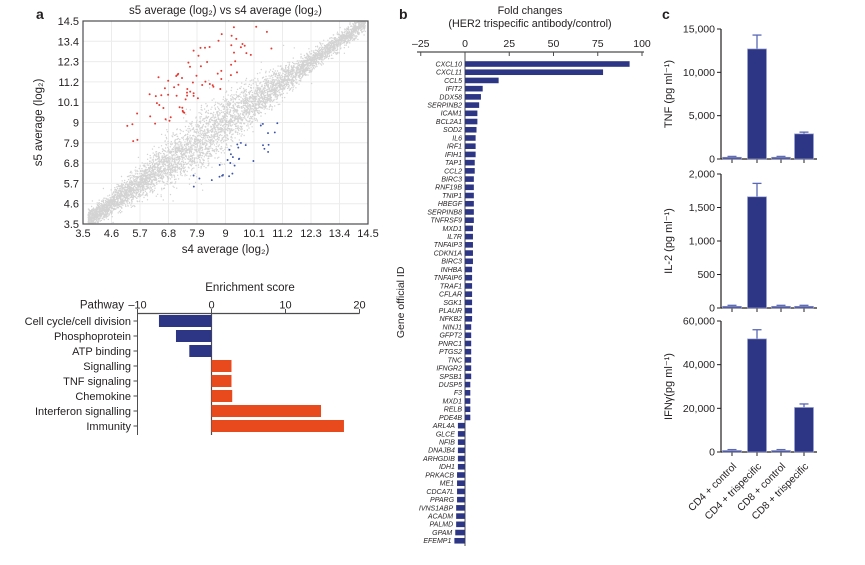 The width and height of the screenshot is (865, 565). I want to click on gene-label: DDX58, so click(450, 97).